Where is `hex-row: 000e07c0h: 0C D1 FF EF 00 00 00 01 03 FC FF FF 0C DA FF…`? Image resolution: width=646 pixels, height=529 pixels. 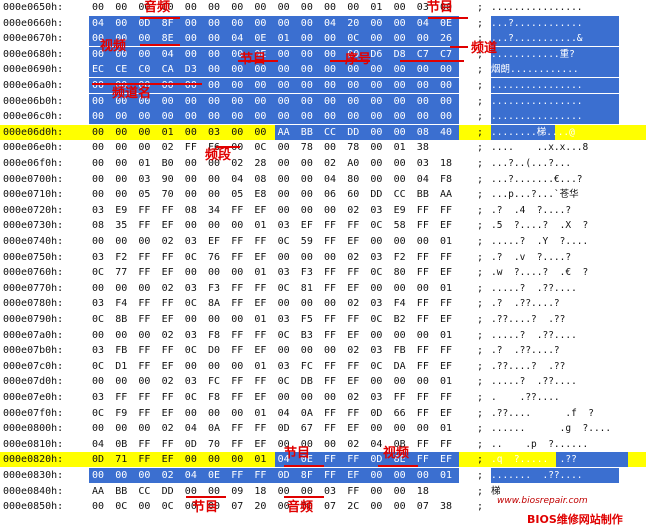
hex-row: 000e07c0h: 0C D1 FF EF 00 00 00 01 03 FC FF FF 0C DA FF… is located at coordinates (323, 366).